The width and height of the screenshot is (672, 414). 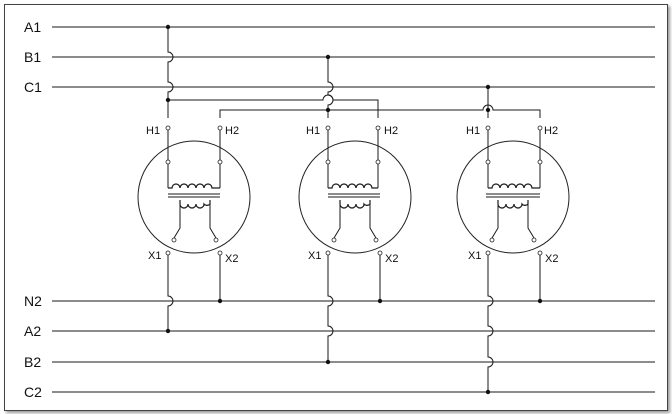 I want to click on t2-core-circle, so click(x=355, y=197).